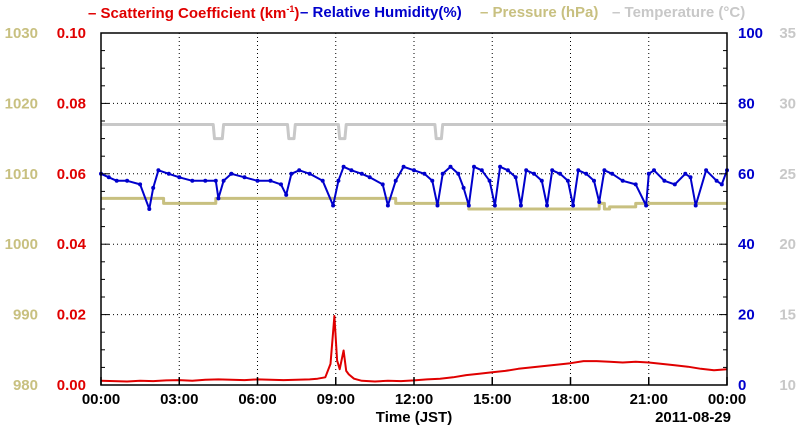 The width and height of the screenshot is (800, 434). What do you see at coordinates (746, 103) in the screenshot?
I see `humidity-tick-label: 80` at bounding box center [746, 103].